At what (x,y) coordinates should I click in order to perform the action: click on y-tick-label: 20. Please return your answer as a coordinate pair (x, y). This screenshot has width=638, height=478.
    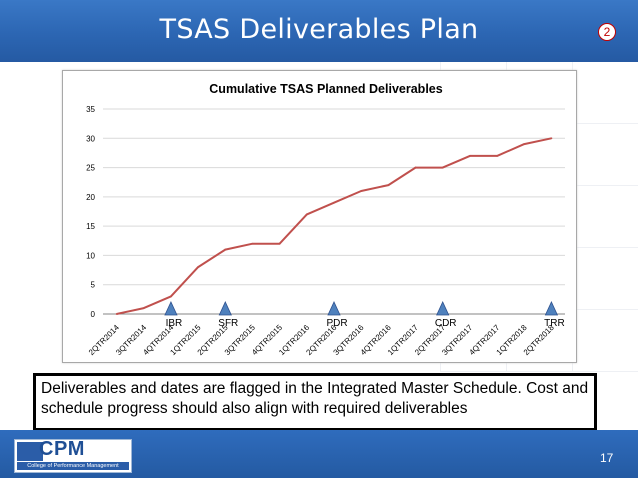
    Looking at the image, I should click on (90, 197).